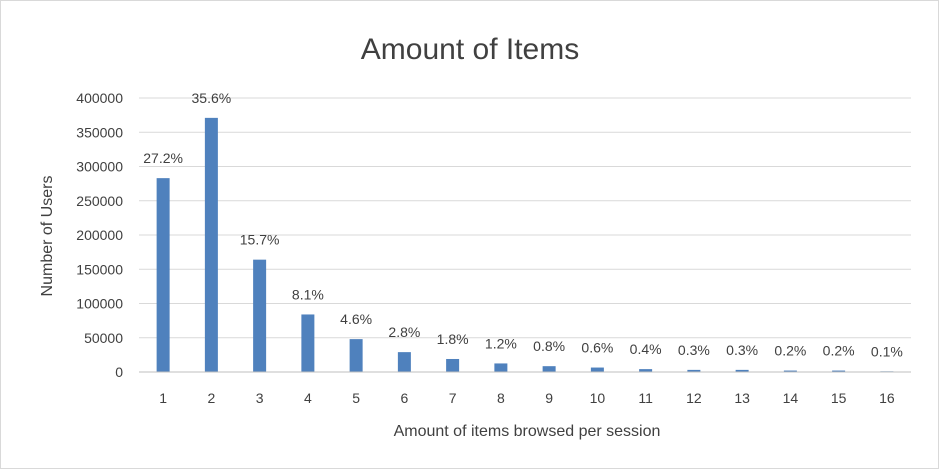  Describe the element at coordinates (47, 236) in the screenshot. I see `y-axis-title: Number of Users` at that location.